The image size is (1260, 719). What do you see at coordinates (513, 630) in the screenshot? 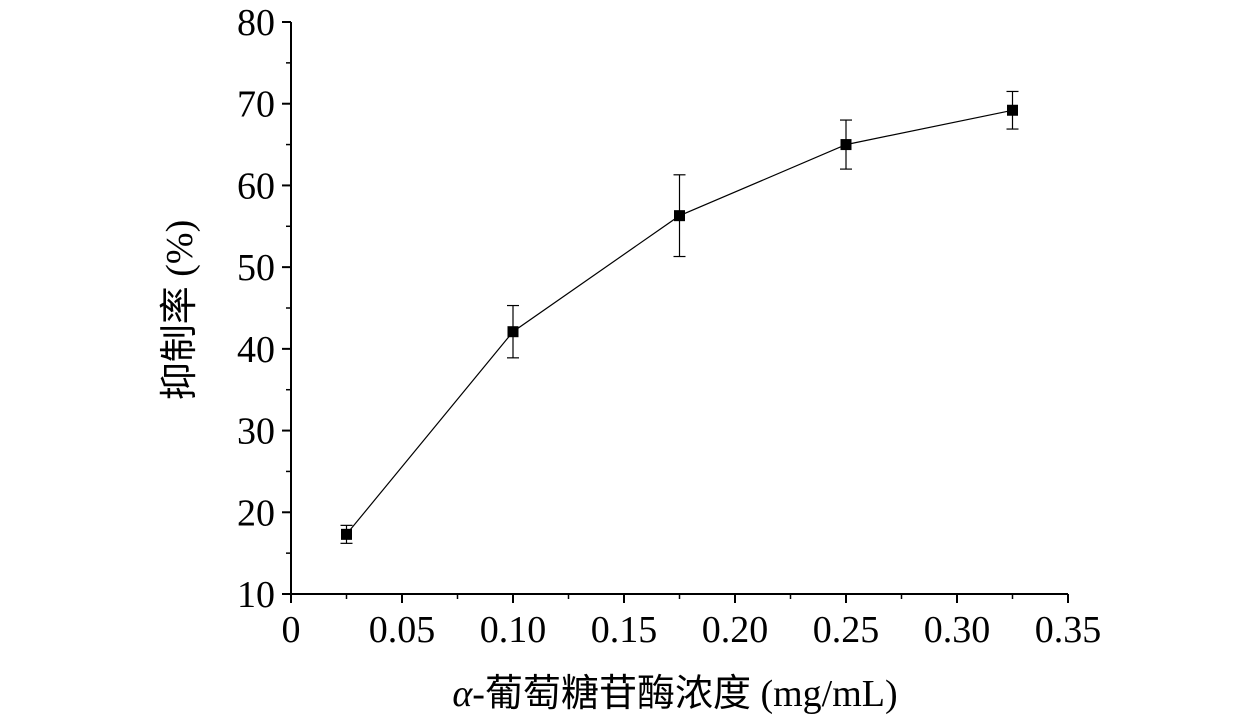
I see `x-tick-label: 0.10` at bounding box center [513, 630].